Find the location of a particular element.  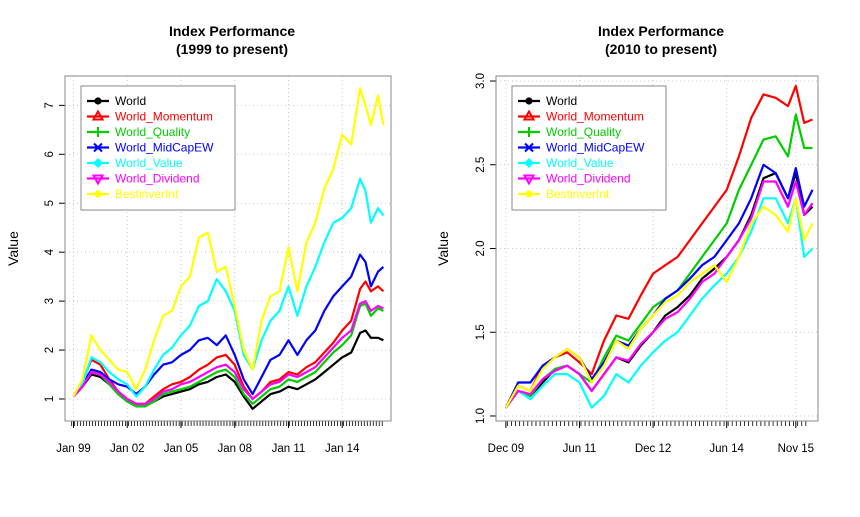

y-tick-label: 1.5 is located at coordinates (481, 332).